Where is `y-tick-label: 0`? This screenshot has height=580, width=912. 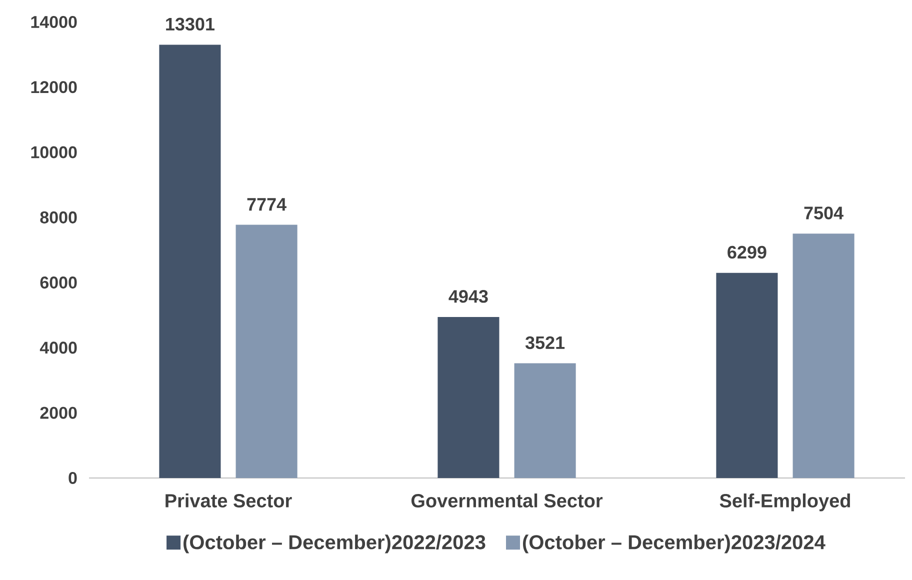
y-tick-label: 0 is located at coordinates (72, 478).